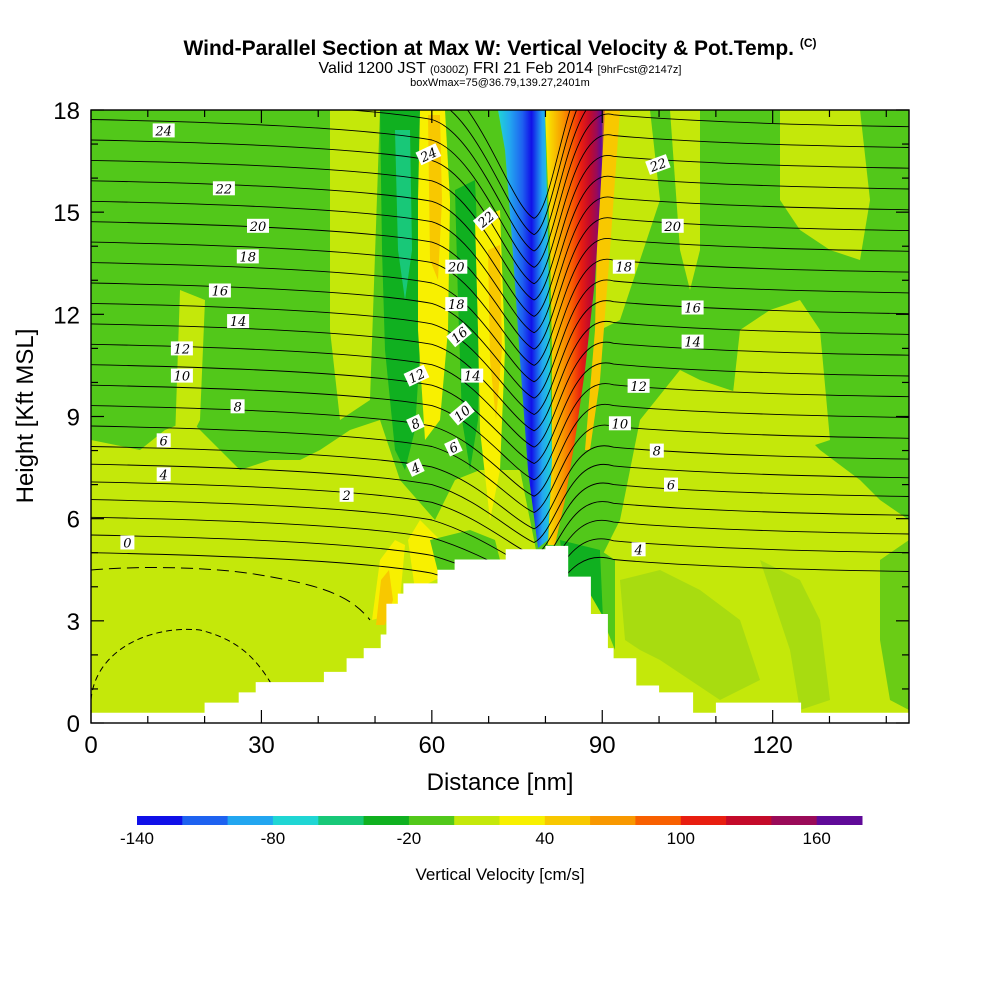 The width and height of the screenshot is (1000, 1000). I want to click on contour-label-text: 4, so click(163, 475).